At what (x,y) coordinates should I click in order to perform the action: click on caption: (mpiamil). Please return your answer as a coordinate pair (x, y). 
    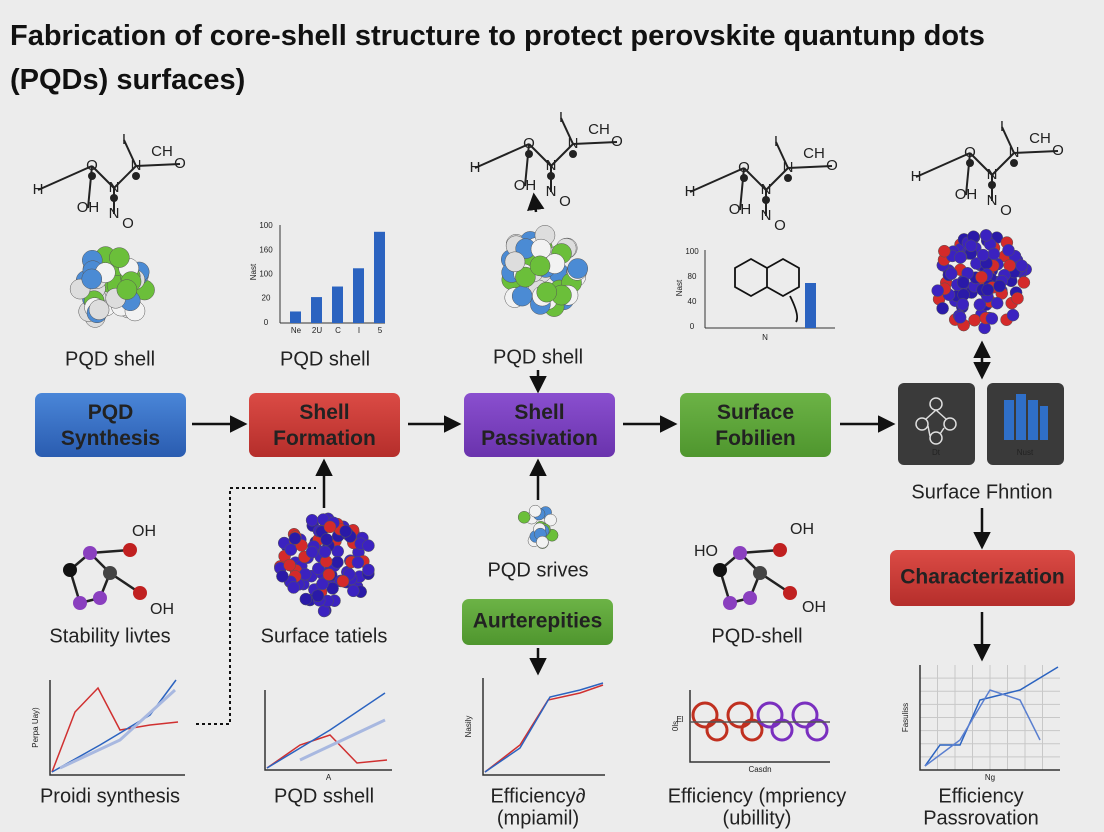
    Looking at the image, I should click on (538, 818).